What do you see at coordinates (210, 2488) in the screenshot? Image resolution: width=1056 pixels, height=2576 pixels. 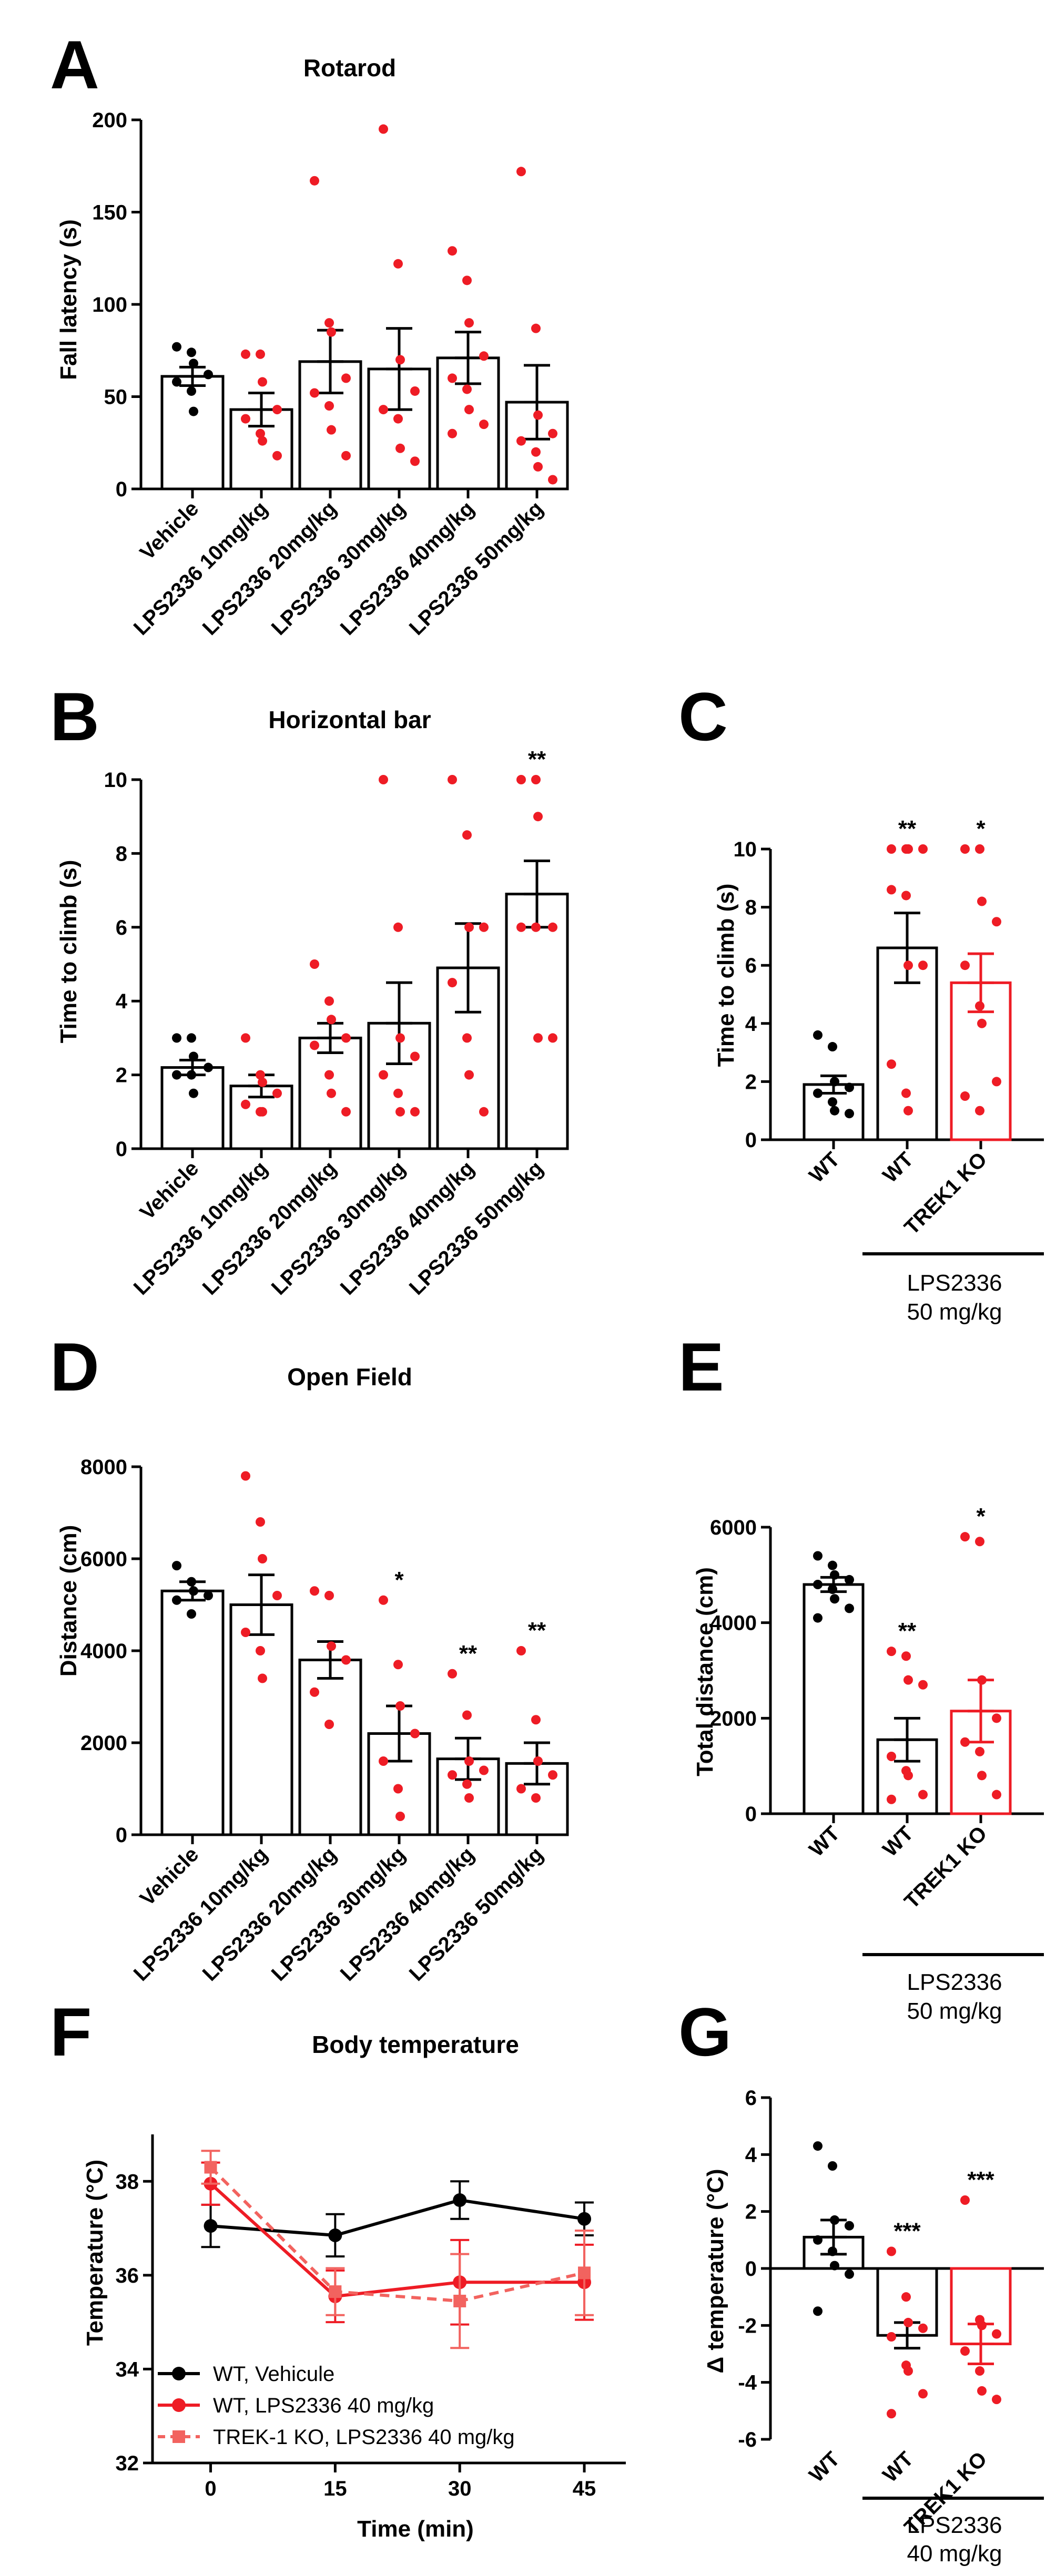 I see `x-tick-label: 0` at bounding box center [210, 2488].